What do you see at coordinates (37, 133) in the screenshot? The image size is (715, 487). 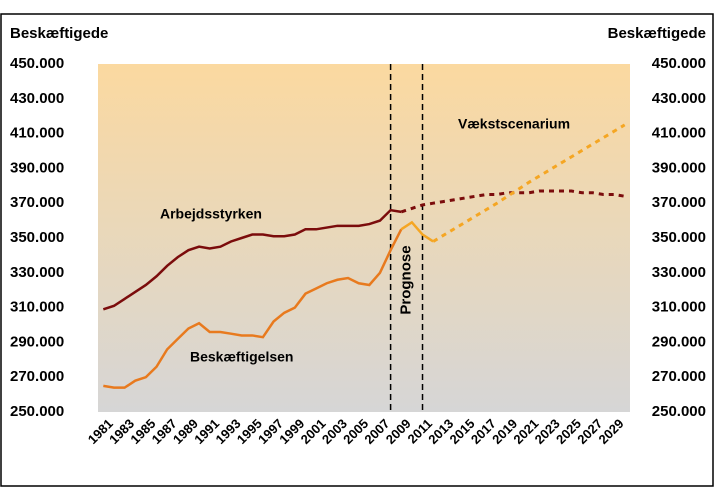 I see `y-tick-label: 410.000` at bounding box center [37, 133].